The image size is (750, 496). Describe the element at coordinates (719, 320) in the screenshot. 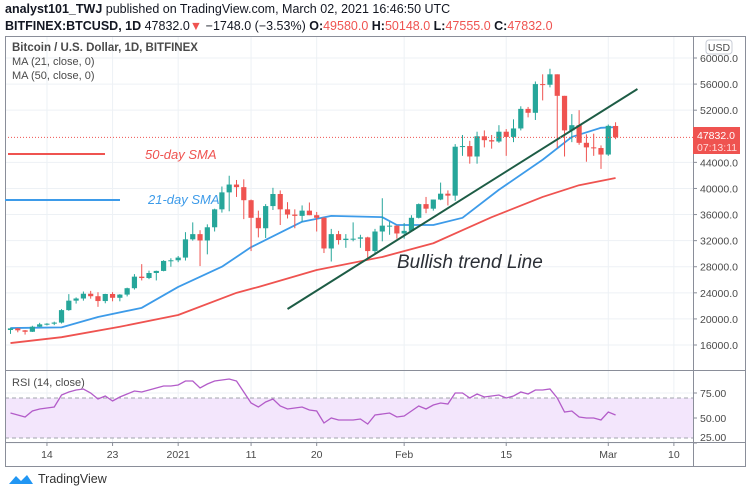

I see `price-tick-label: 20000.0` at that location.